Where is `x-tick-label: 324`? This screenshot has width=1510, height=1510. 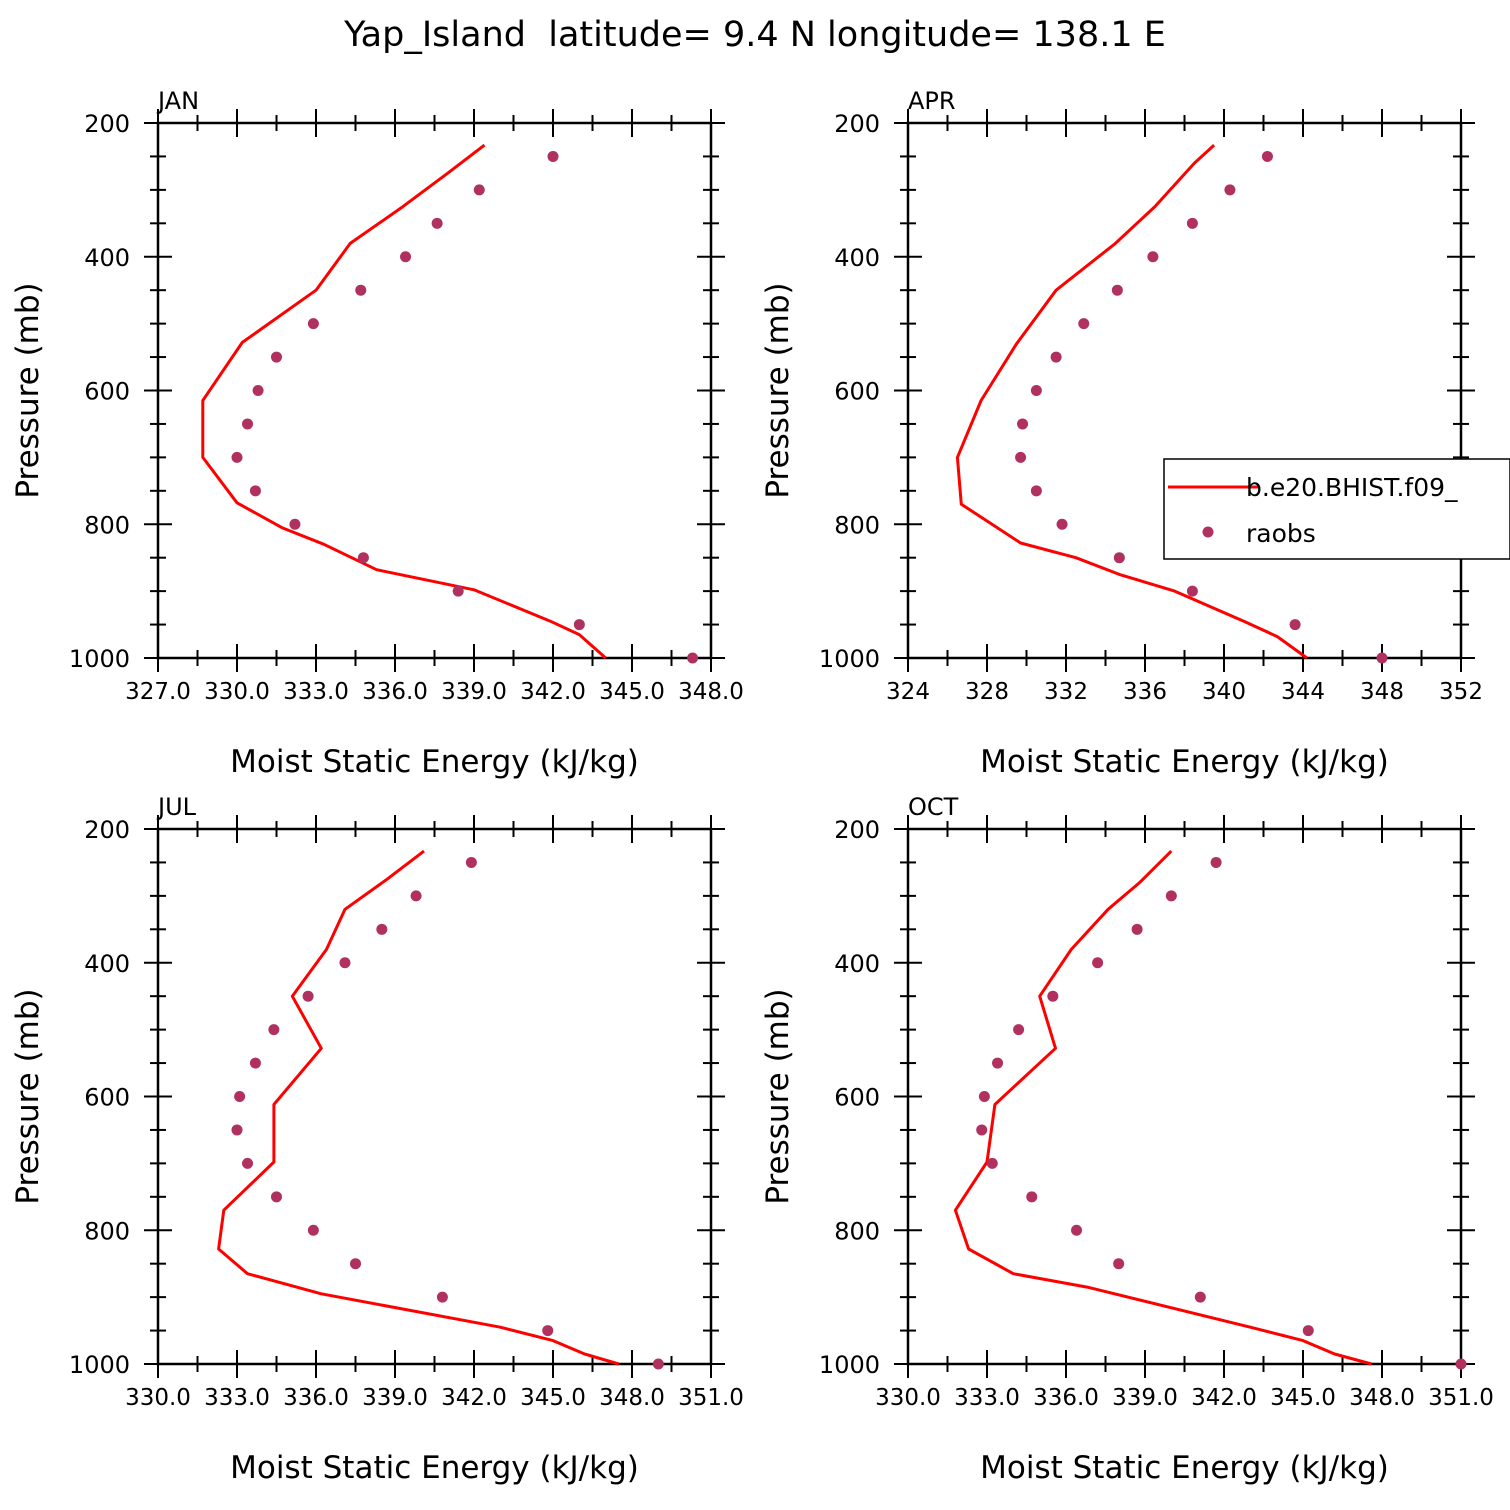 x-tick-label: 324 is located at coordinates (908, 692).